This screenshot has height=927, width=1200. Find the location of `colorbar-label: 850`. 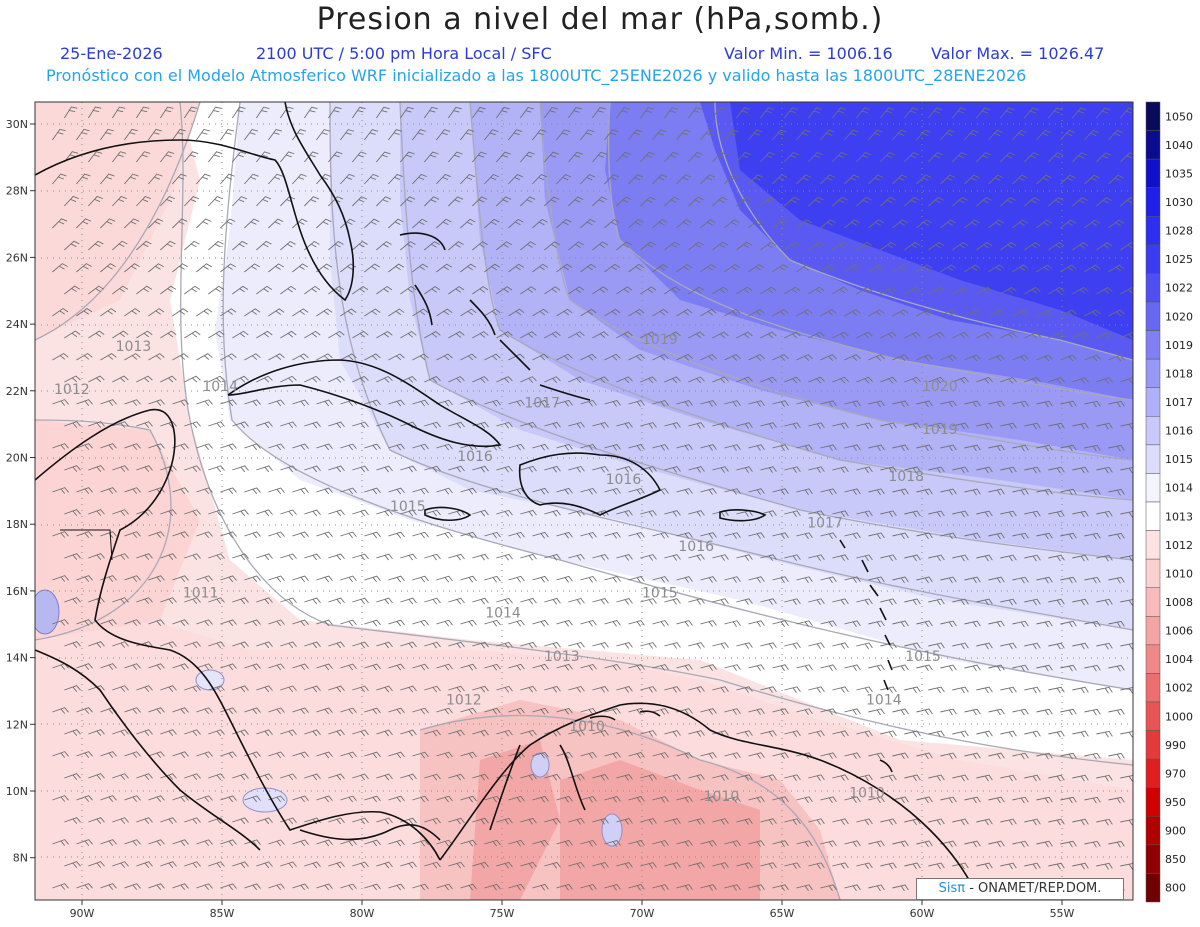

colorbar-label: 850 is located at coordinates (1175, 859).